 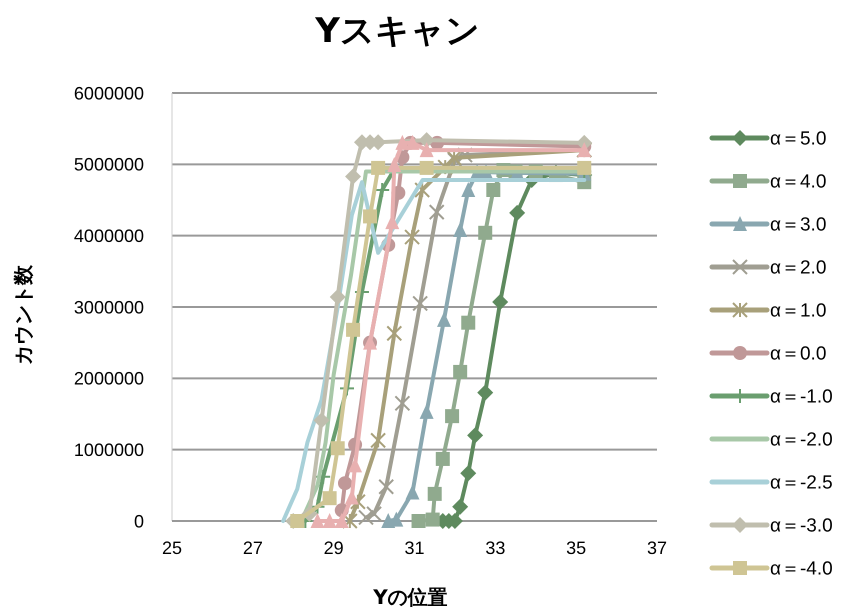 What do you see at coordinates (397, 31) in the screenshot?
I see `chart-title: Yスキャン` at bounding box center [397, 31].